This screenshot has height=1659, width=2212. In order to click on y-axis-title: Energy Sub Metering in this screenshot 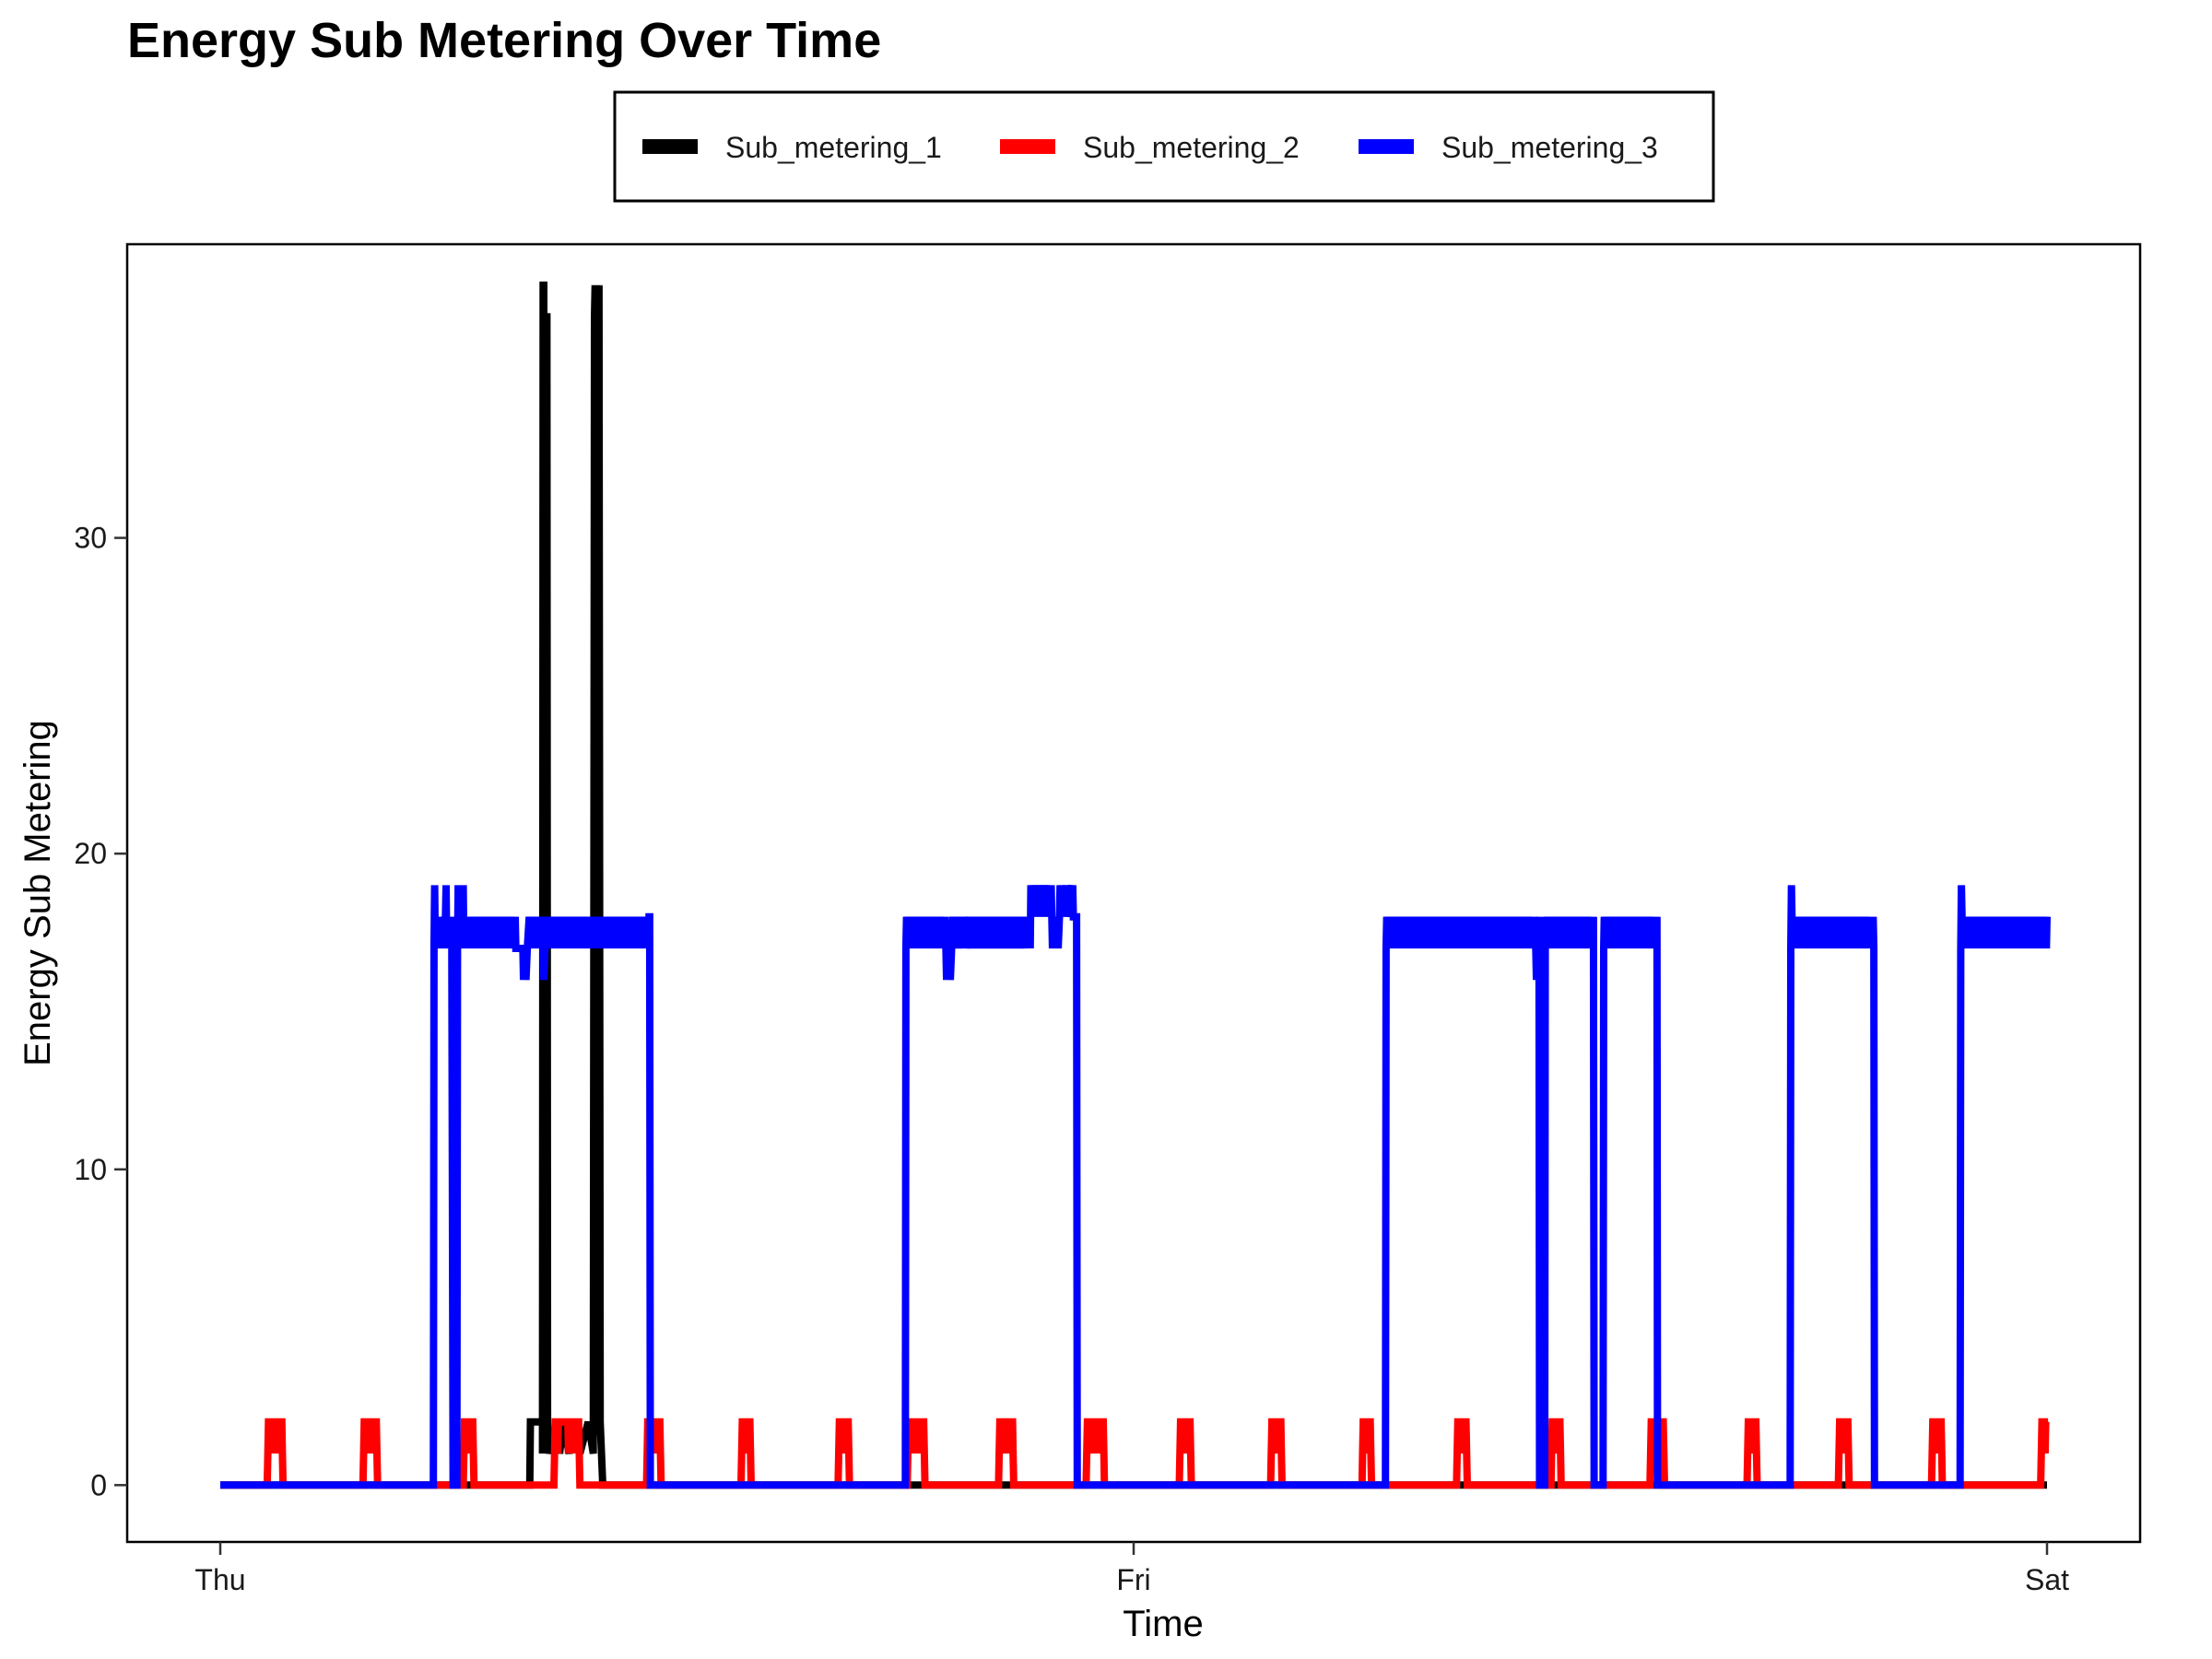, I will do `click(38, 893)`.